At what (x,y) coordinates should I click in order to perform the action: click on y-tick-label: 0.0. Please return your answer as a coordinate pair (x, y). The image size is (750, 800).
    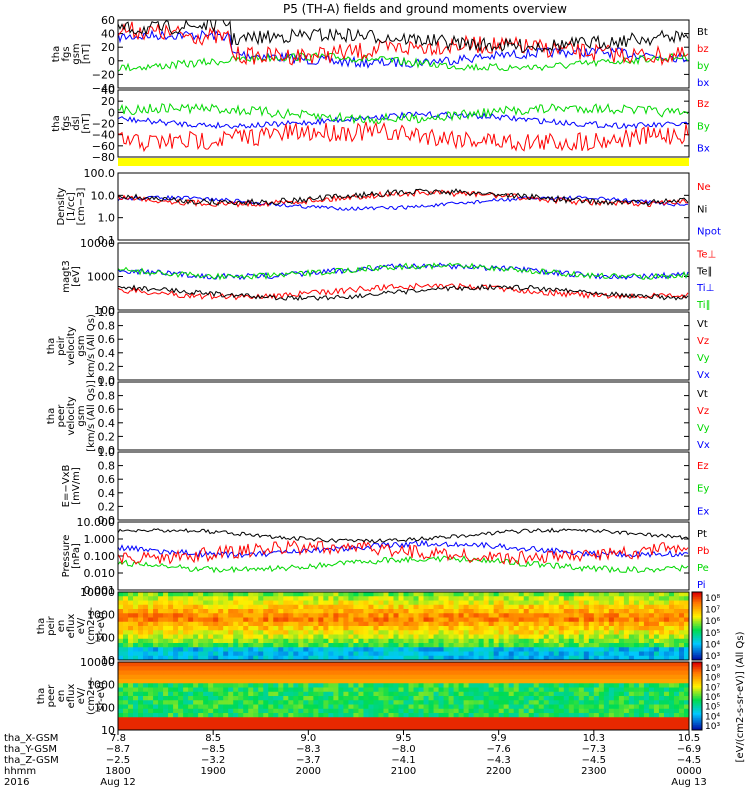
    Looking at the image, I should click on (107, 450).